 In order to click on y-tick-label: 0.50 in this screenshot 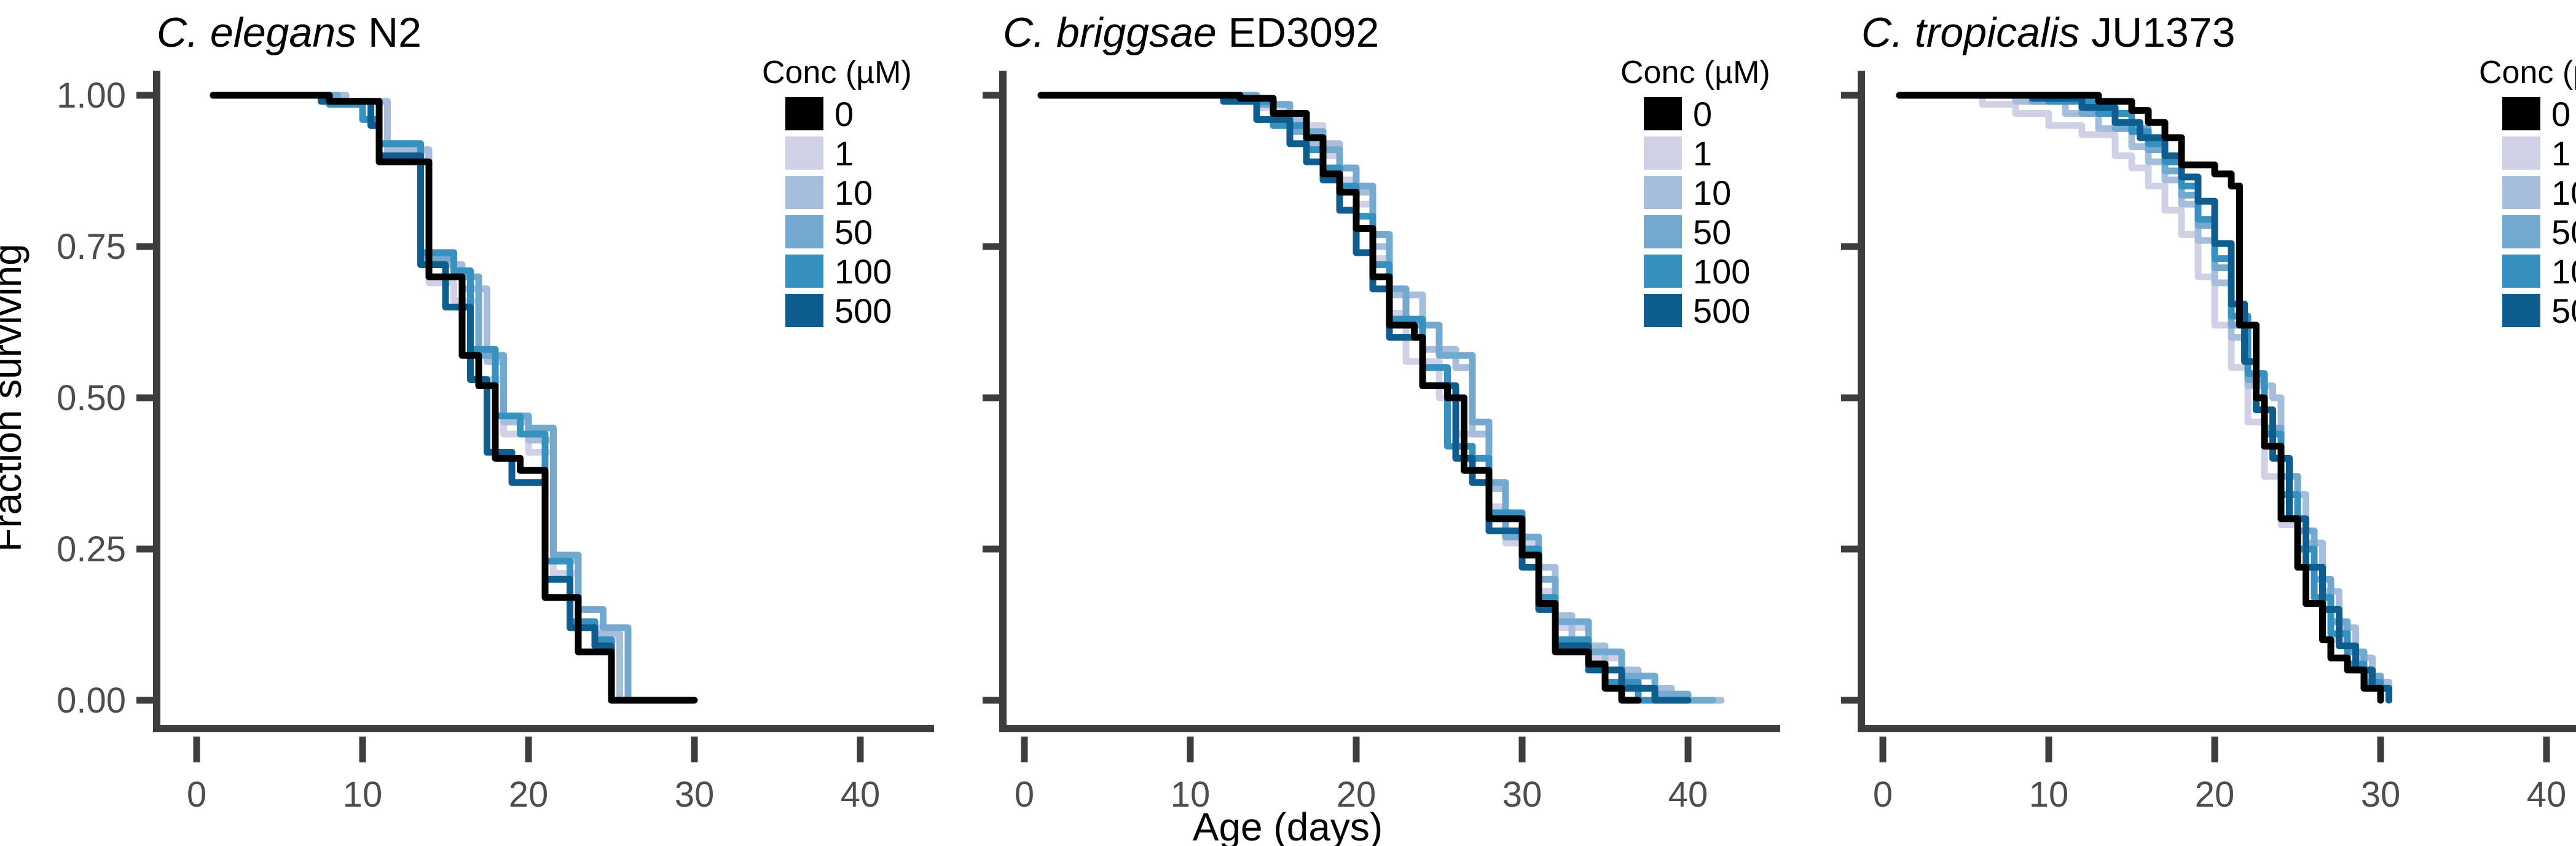, I will do `click(91, 398)`.